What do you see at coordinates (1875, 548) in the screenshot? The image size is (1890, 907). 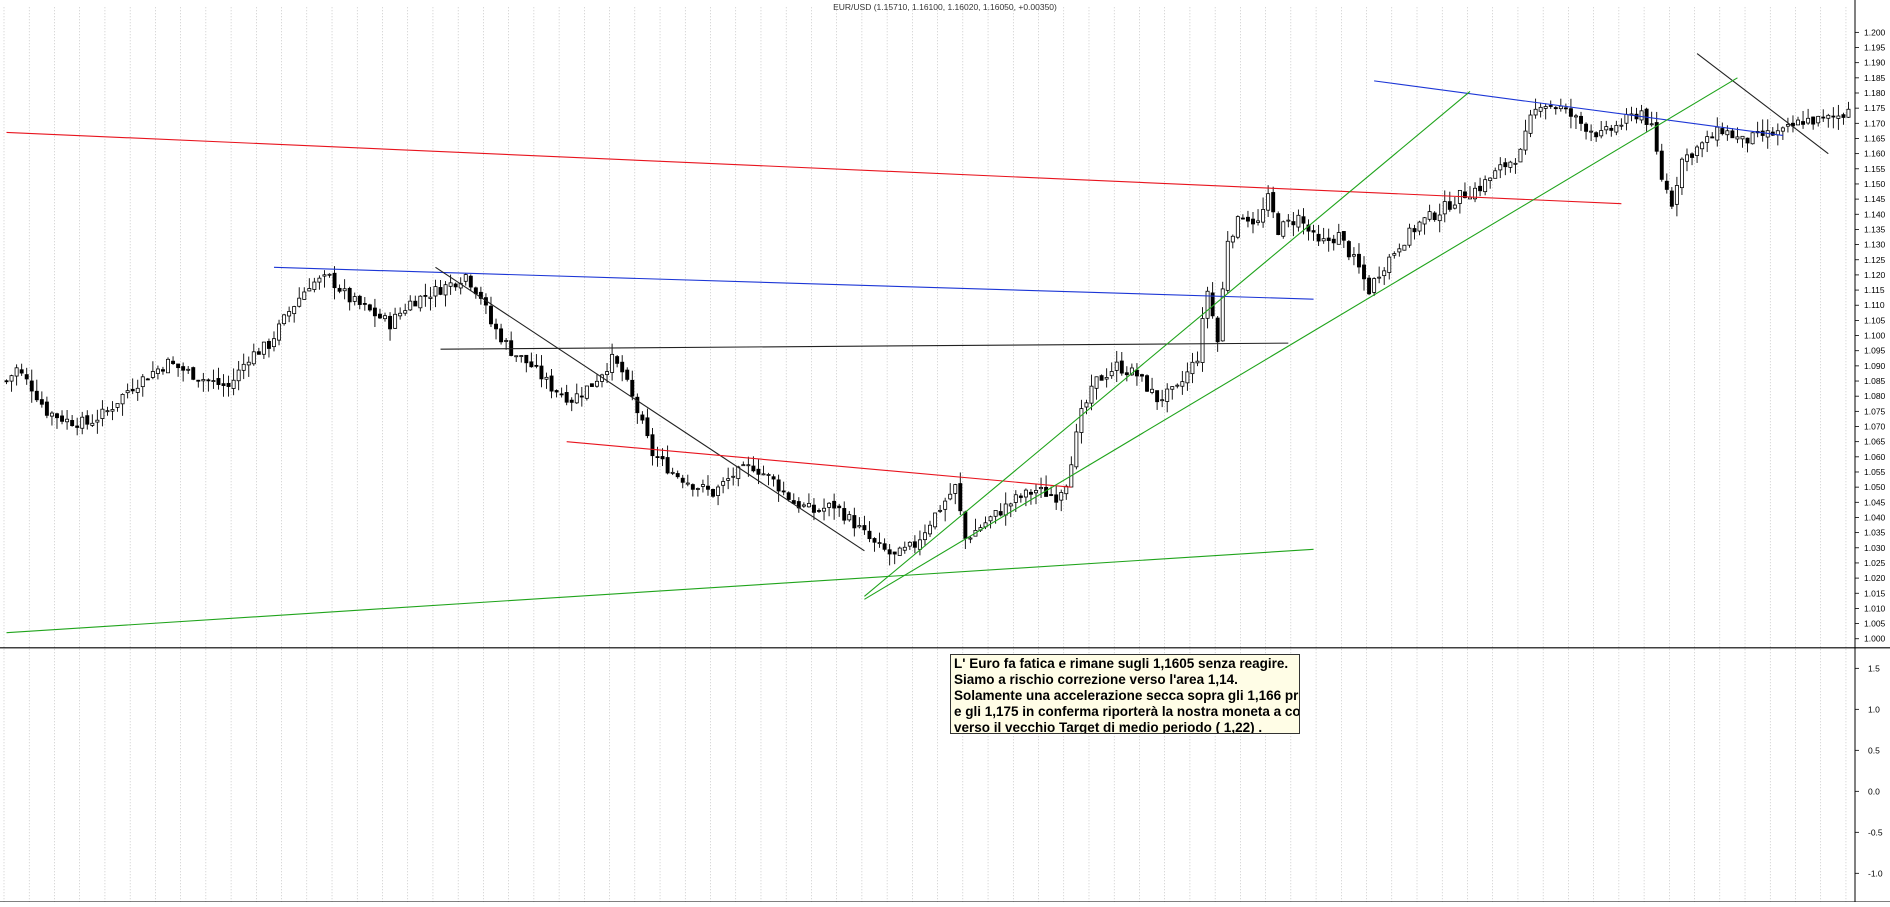 I see `y-tick-label: 1.030` at bounding box center [1875, 548].